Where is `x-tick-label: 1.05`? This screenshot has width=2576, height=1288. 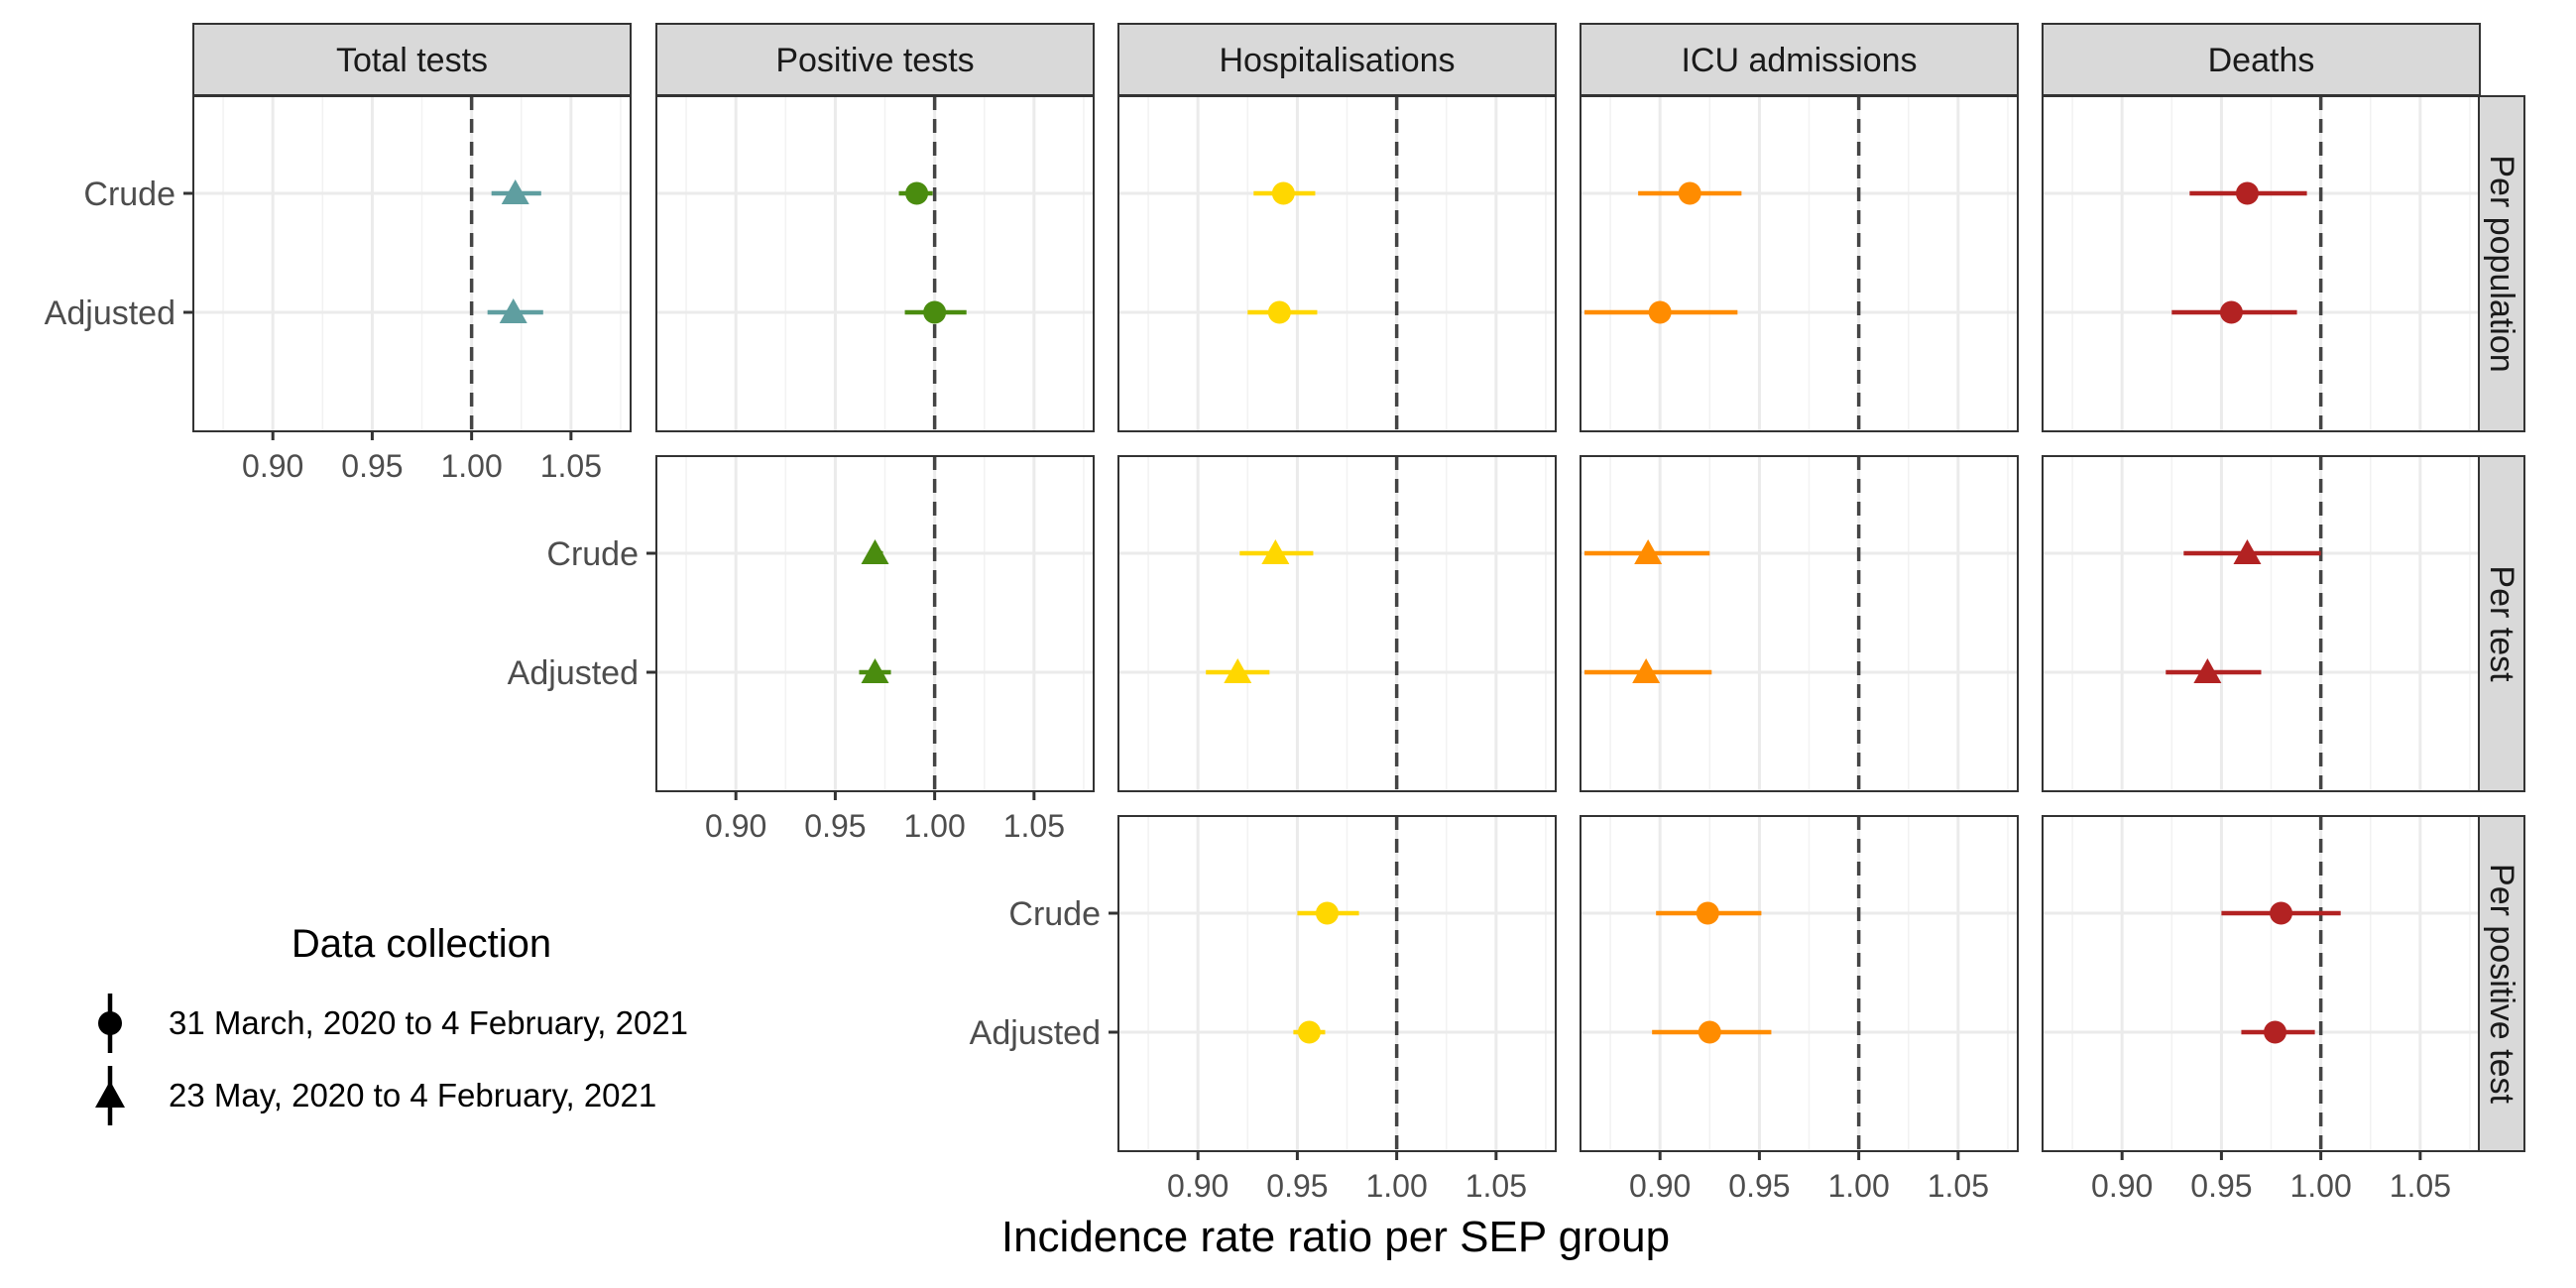
x-tick-label: 1.05 is located at coordinates (1959, 1186).